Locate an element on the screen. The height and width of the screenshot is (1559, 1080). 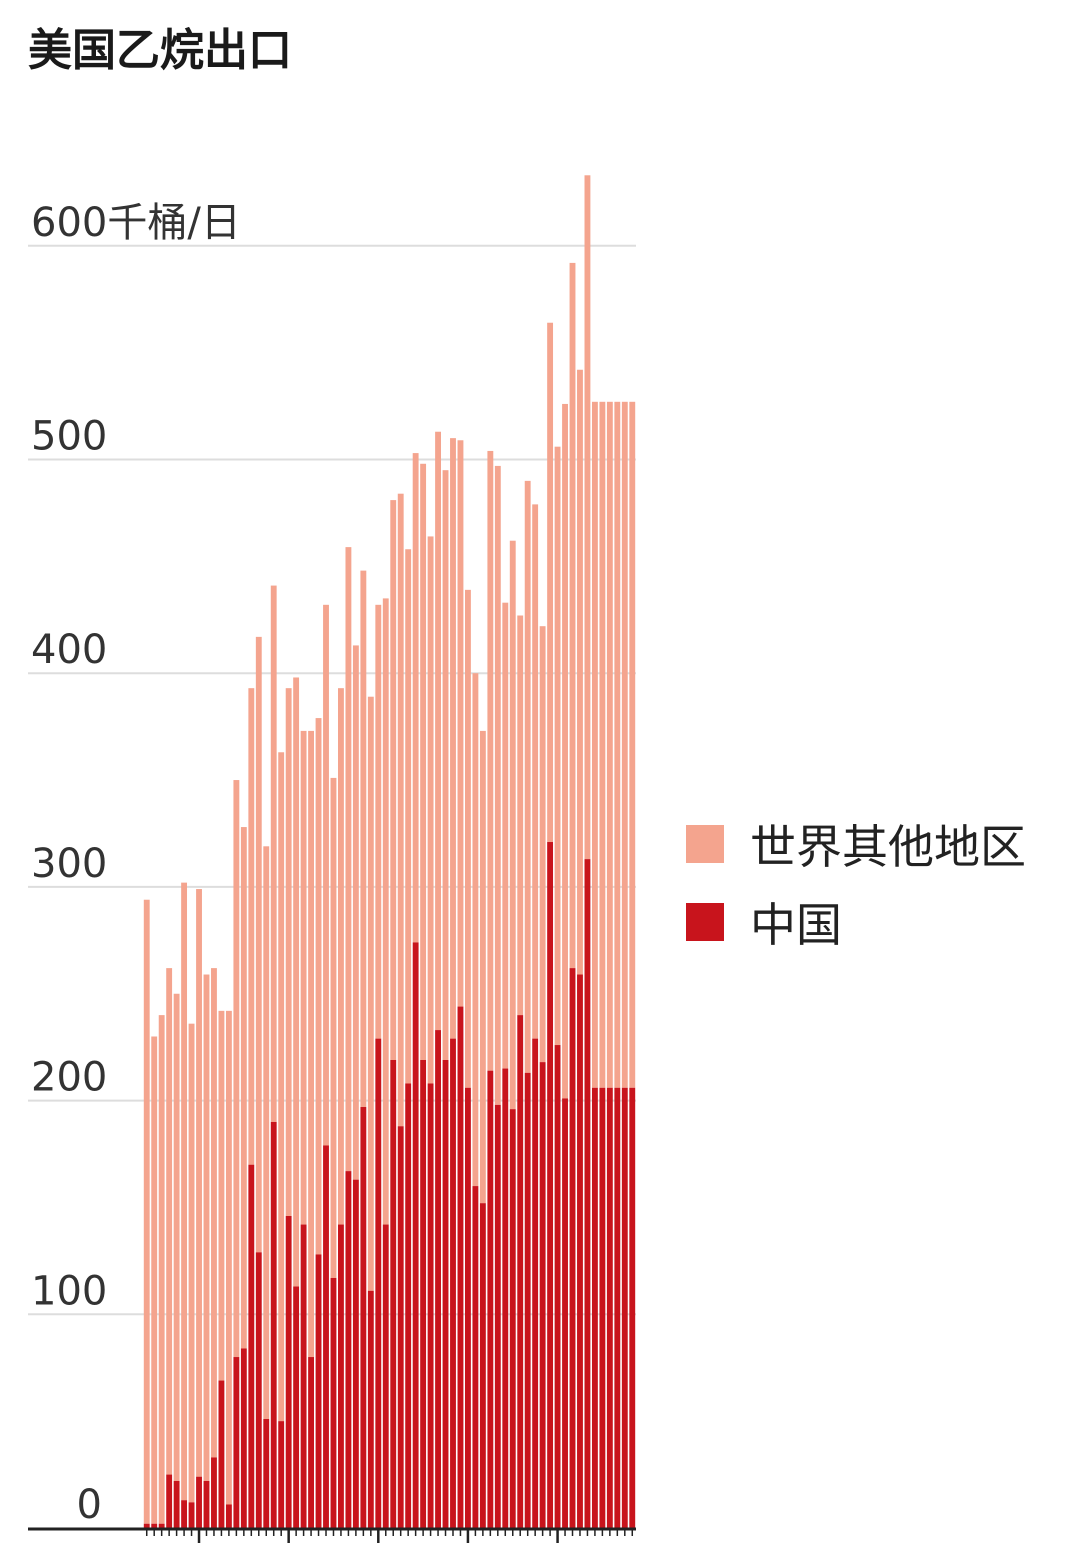
y-tick-label: 200 is located at coordinates (69, 1078).